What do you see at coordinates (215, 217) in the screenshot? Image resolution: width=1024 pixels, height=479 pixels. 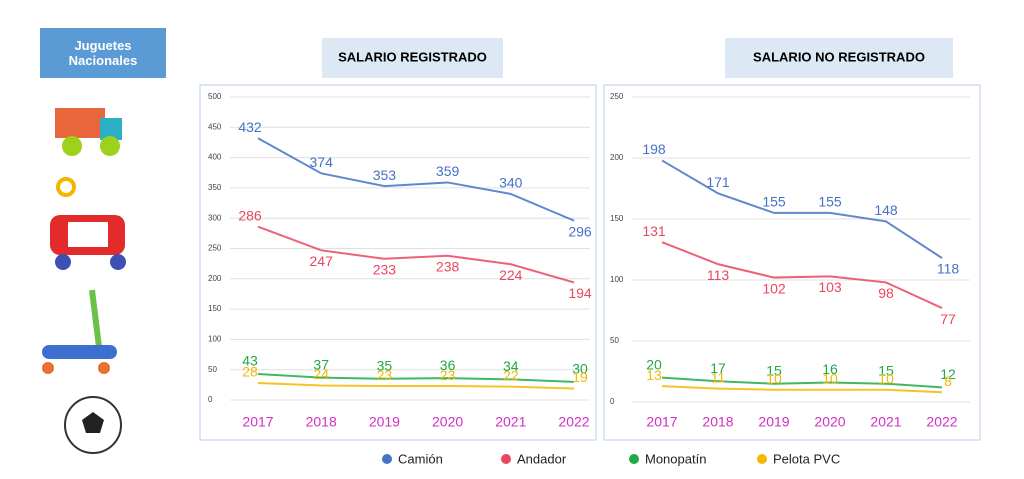 I see `y-tick-label: 300` at bounding box center [215, 217].